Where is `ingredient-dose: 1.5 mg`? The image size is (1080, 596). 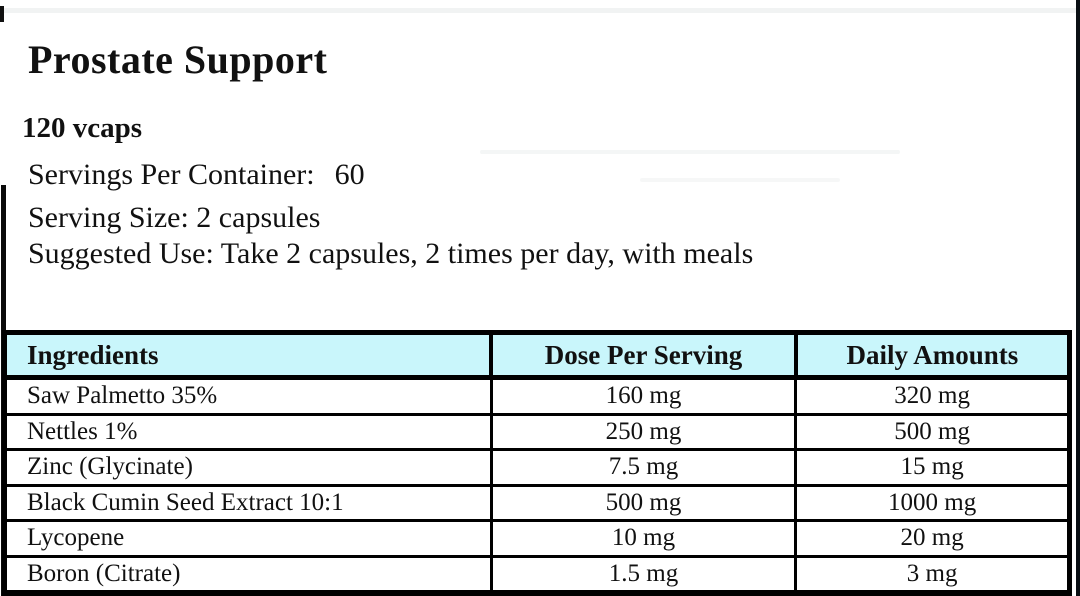 ingredient-dose: 1.5 mg is located at coordinates (643, 575).